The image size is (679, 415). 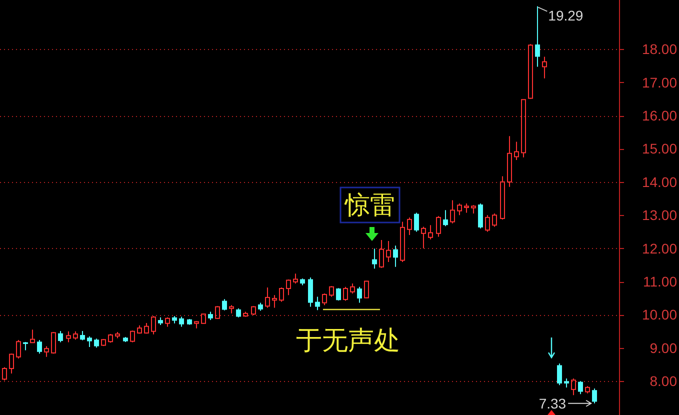 I want to click on annotation: 惊雷, so click(x=369, y=205).